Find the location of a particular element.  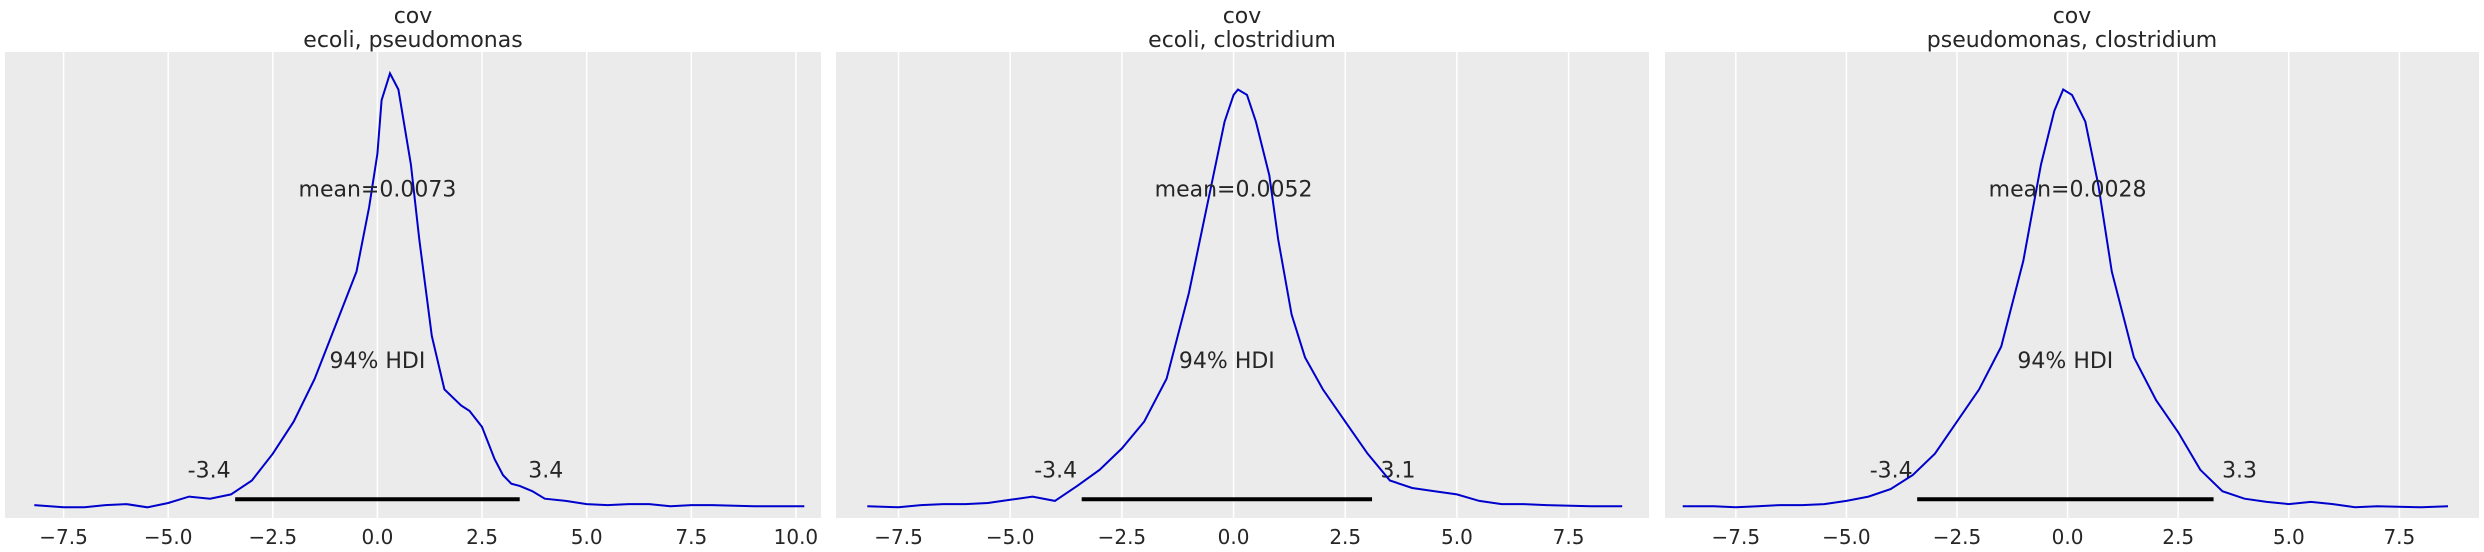

title-group: cov ecoli, pseudomonas is located at coordinates (412, 28).